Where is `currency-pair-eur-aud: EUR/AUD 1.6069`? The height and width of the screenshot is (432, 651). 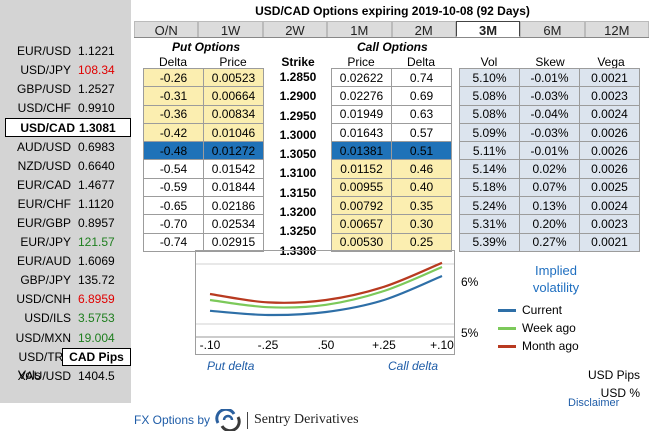
currency-pair-eur-aud: EUR/AUD 1.6069 is located at coordinates (65, 261).